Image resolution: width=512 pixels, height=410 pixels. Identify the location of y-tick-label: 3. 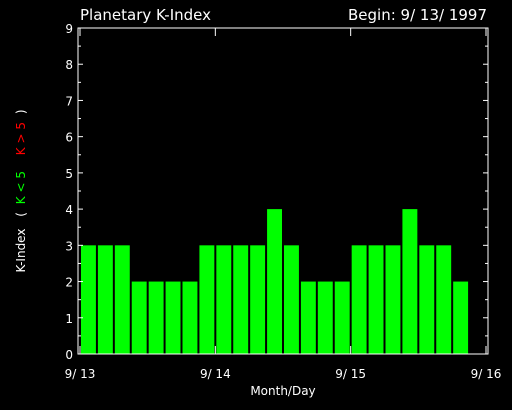
(69, 246).